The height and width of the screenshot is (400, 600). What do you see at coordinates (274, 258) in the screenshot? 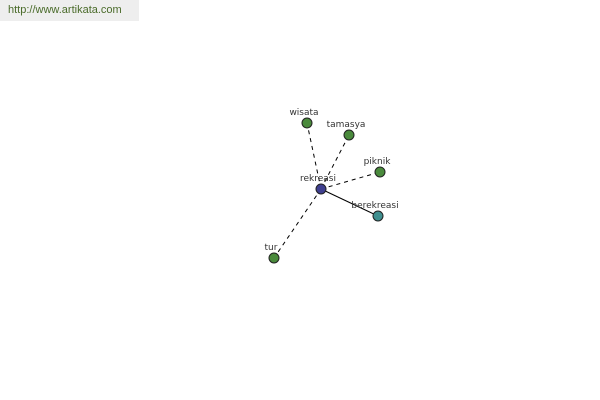
I see `node-tur` at bounding box center [274, 258].